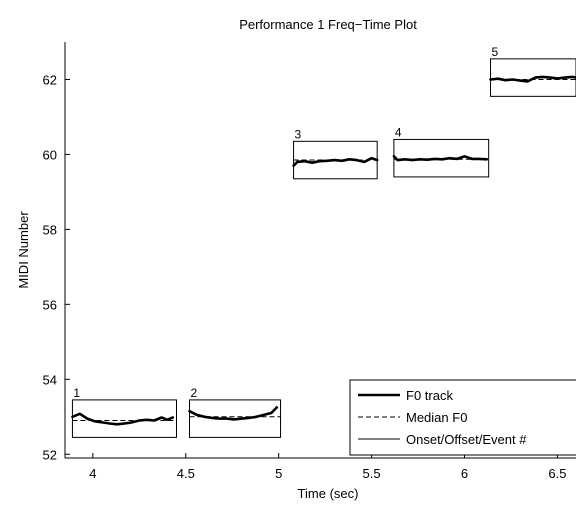  Describe the element at coordinates (186, 473) in the screenshot. I see `x-tick-label: 4.5` at that location.